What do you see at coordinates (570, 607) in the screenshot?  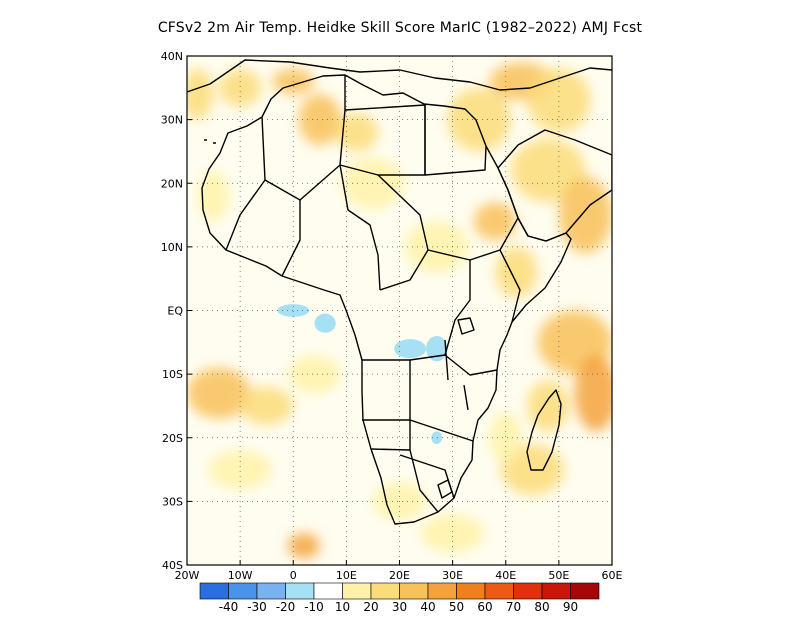 I see `colorbar-label: 90` at bounding box center [570, 607].